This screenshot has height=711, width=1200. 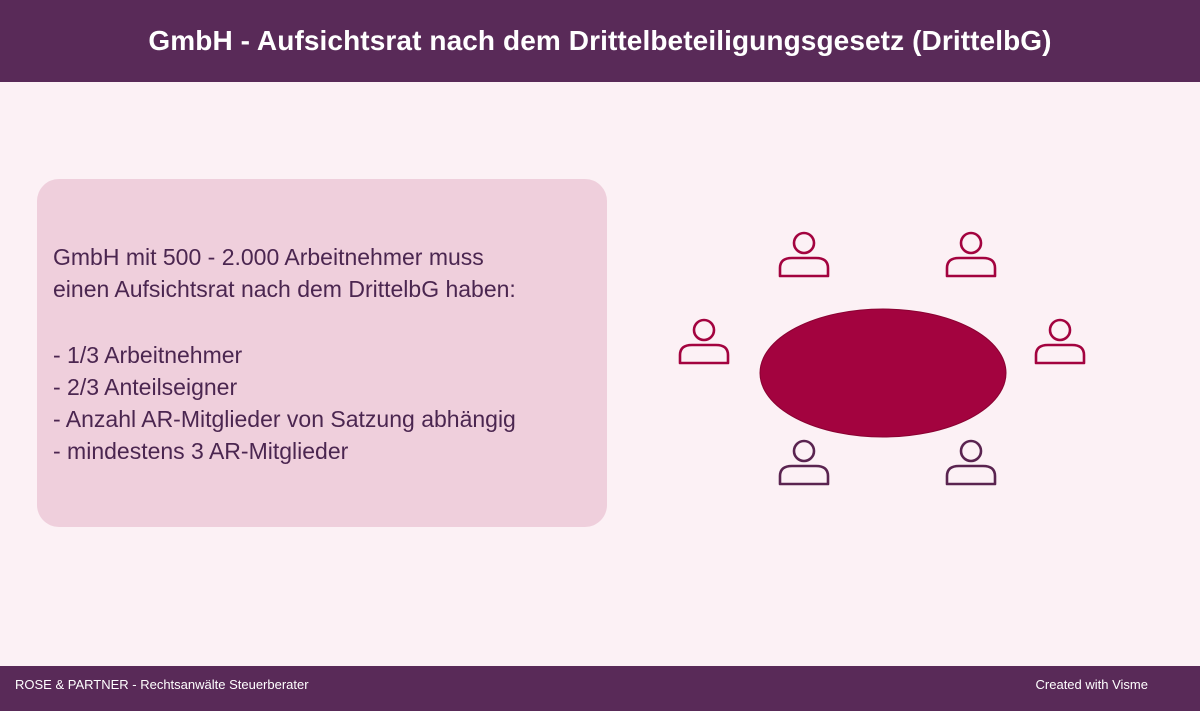 What do you see at coordinates (268, 257) in the screenshot?
I see `intro-line-1: GmbH mit 500 - 2.000 Arbeitnehmer muss` at bounding box center [268, 257].